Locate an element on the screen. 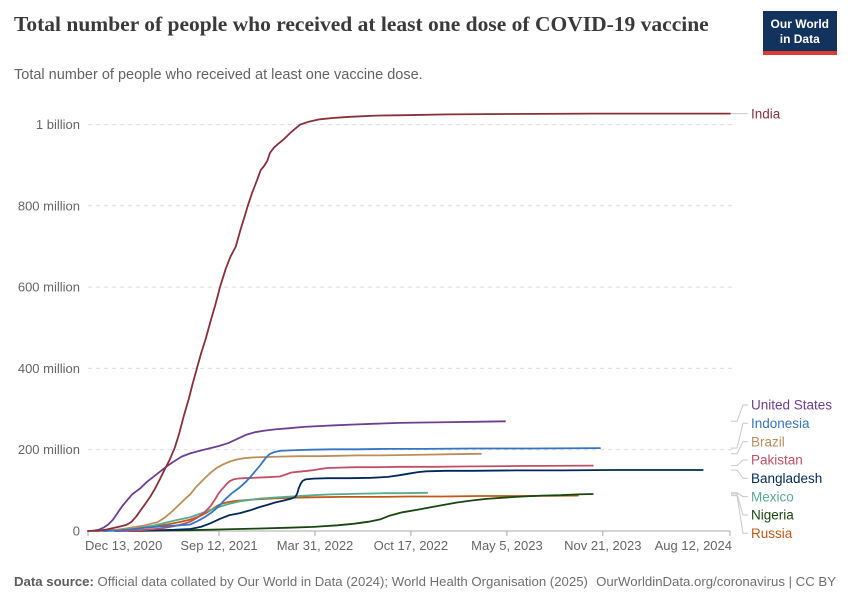 This screenshot has width=850, height=600. legend-connector-pakistan is located at coordinates (739, 463).